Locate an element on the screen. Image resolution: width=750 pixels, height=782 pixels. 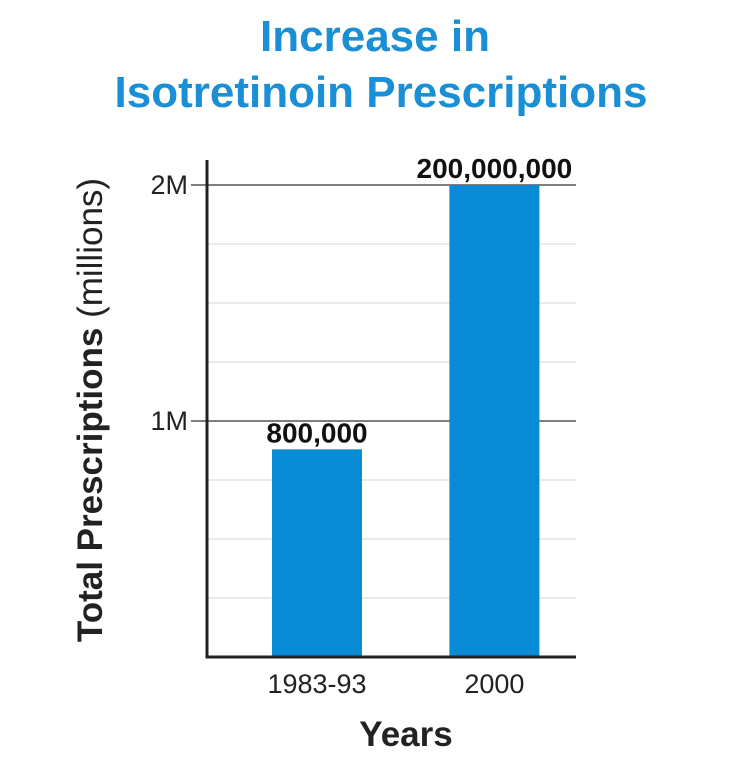
y-axis-label-unit: (millions) is located at coordinates (90, 253).